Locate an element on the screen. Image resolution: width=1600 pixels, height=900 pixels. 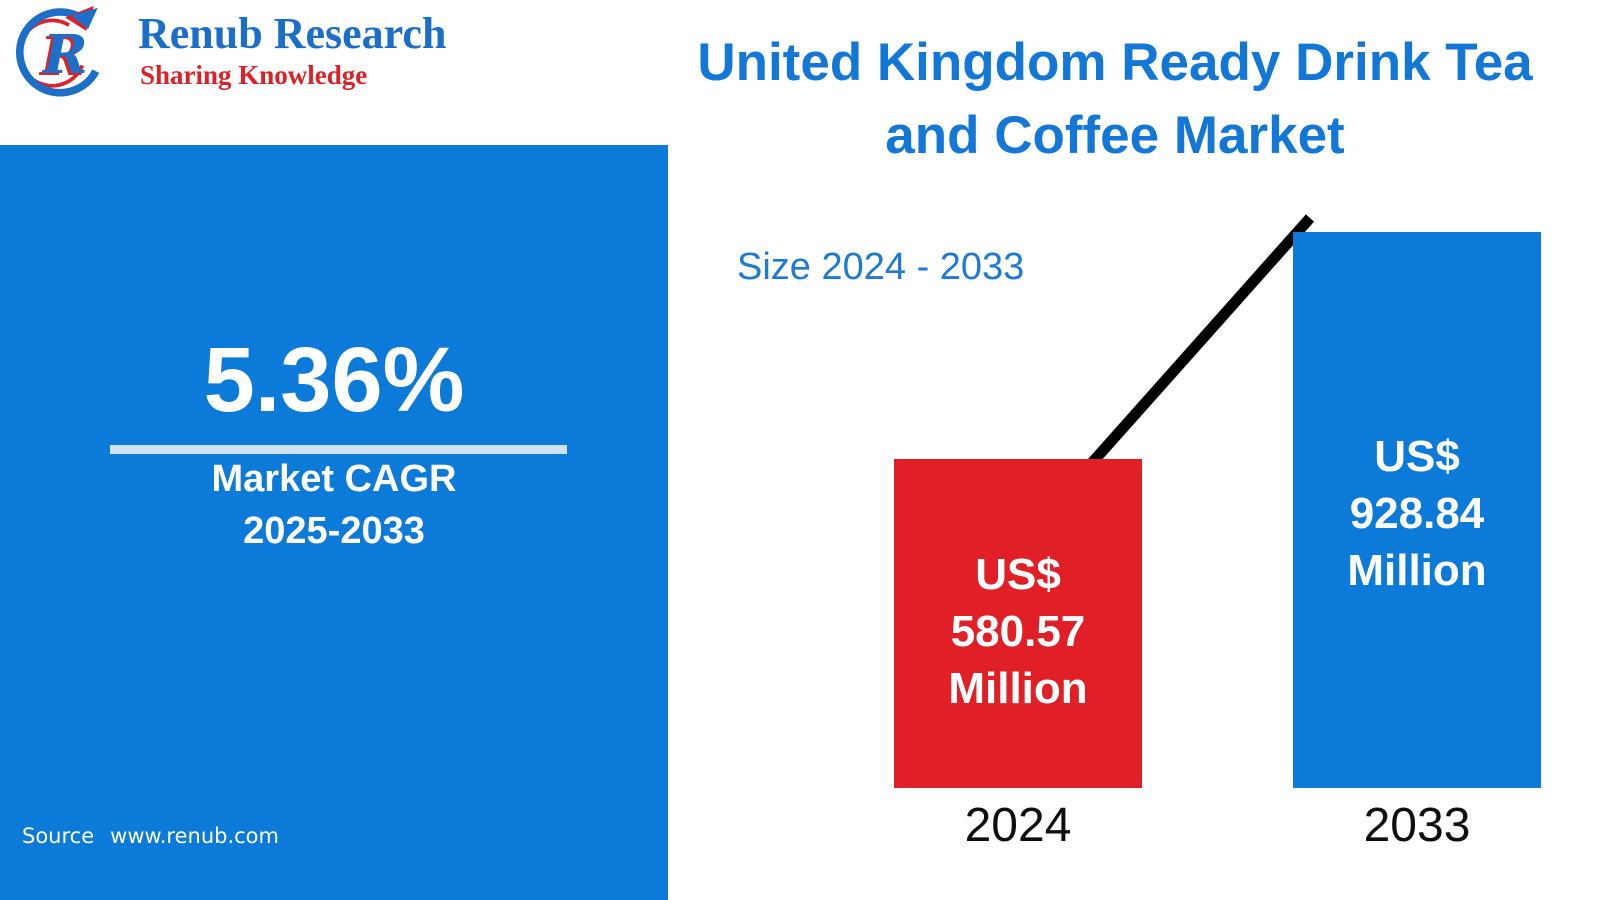
bar-2033-unit: Million is located at coordinates (1417, 570).